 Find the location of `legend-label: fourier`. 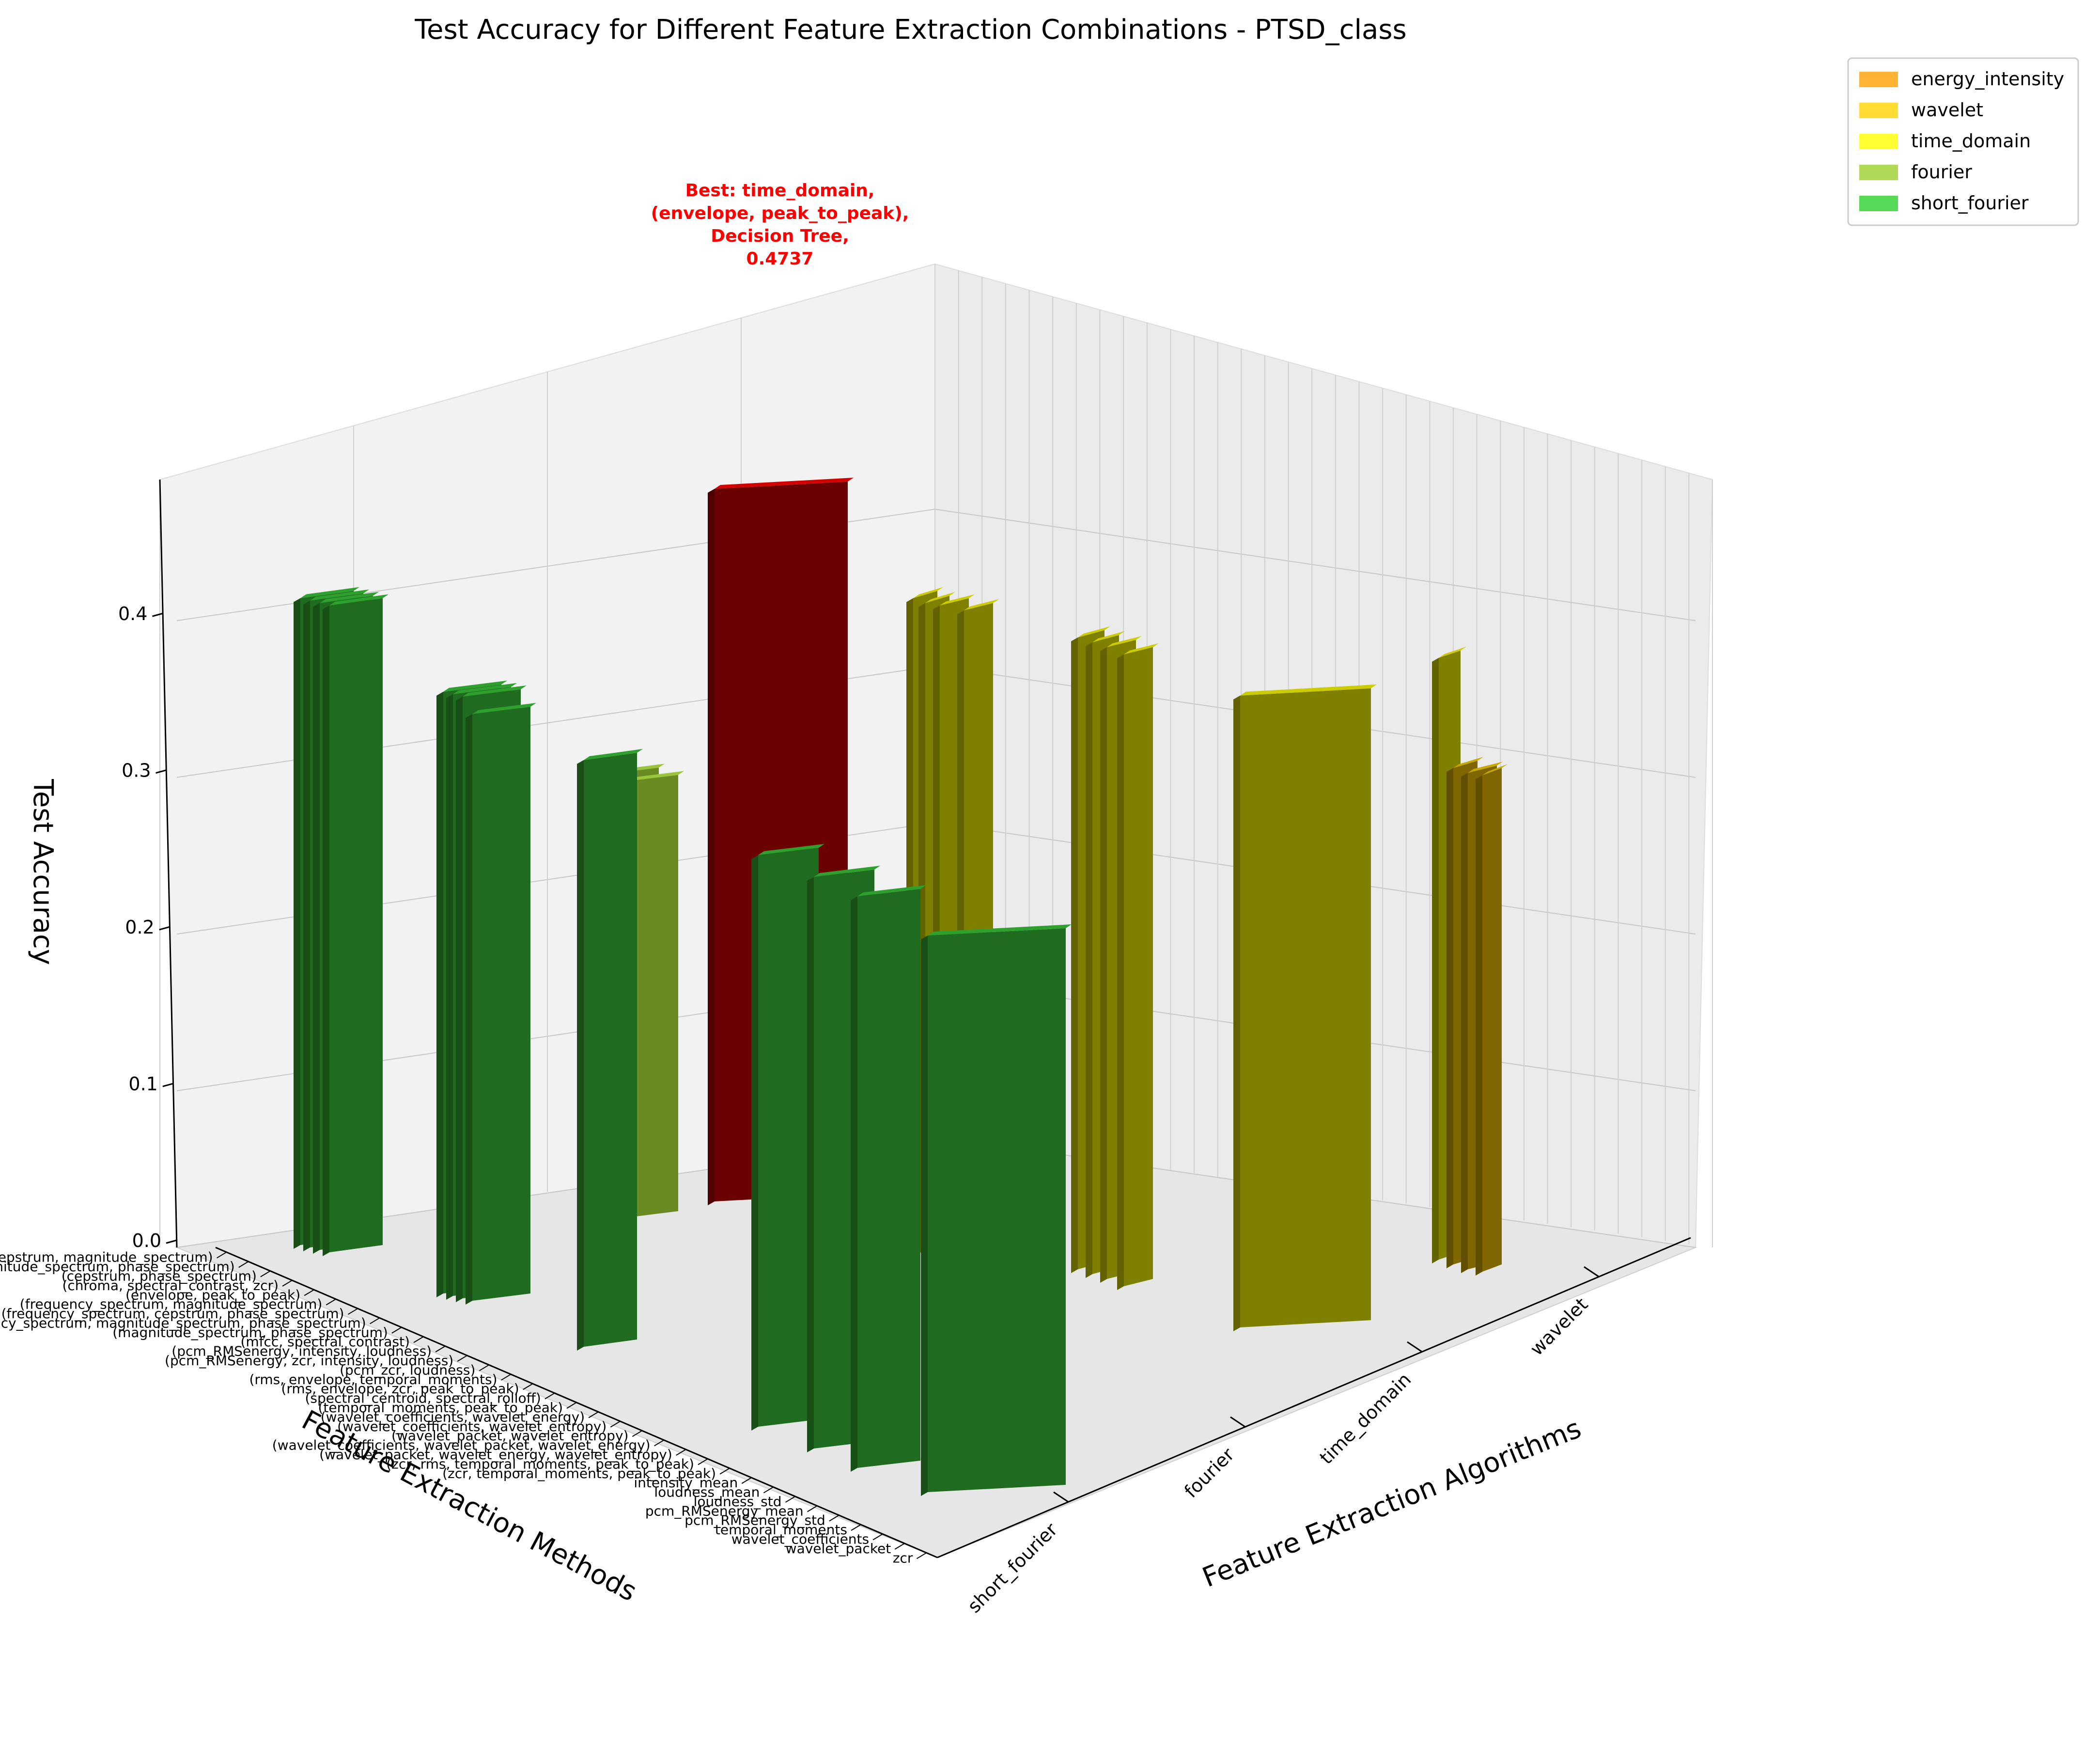

legend-label: fourier is located at coordinates (1942, 172).